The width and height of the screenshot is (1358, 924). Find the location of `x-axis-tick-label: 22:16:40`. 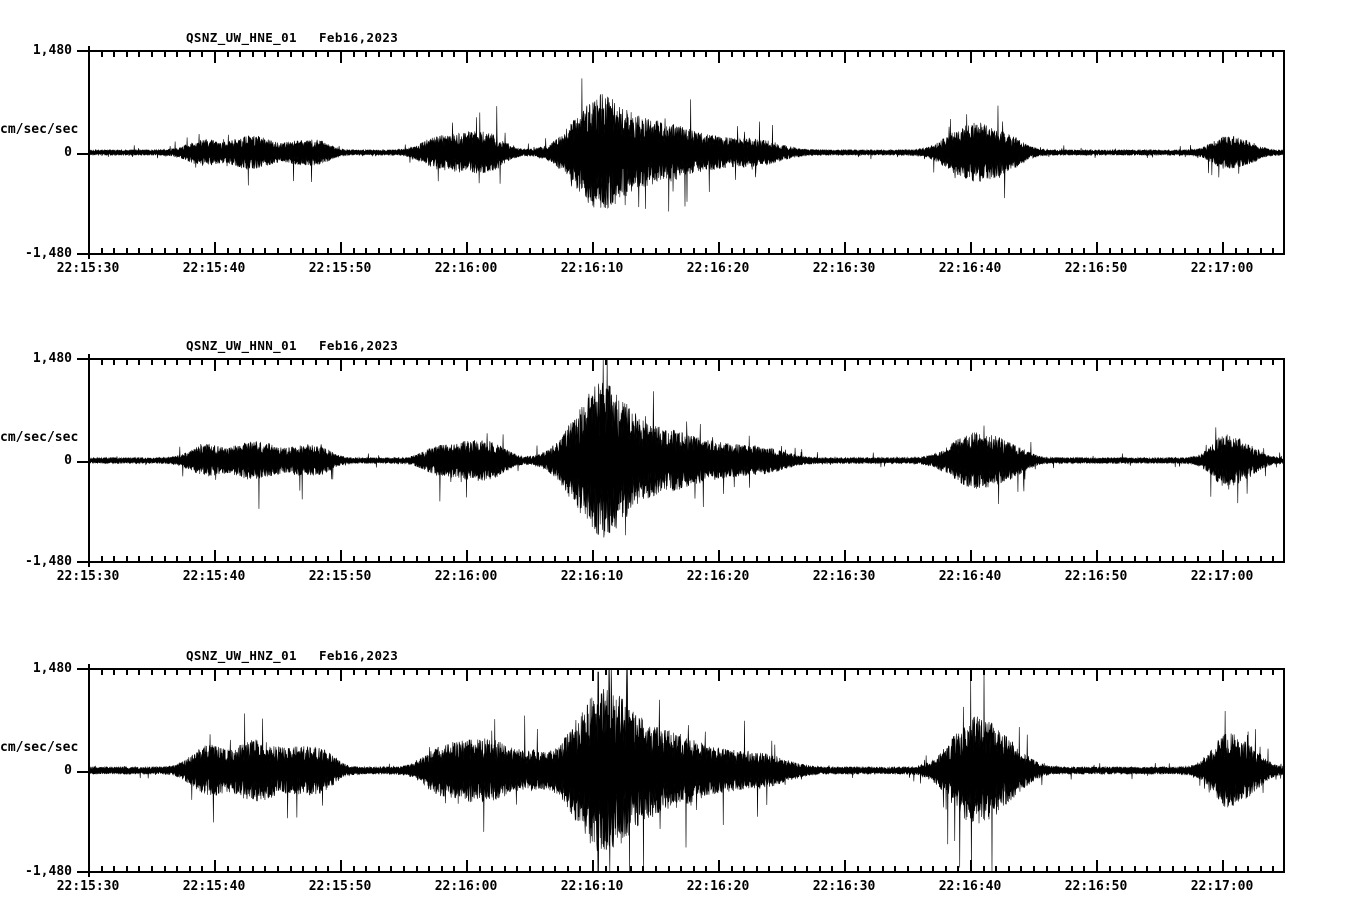

x-axis-tick-label: 22:16:40 is located at coordinates (970, 886).